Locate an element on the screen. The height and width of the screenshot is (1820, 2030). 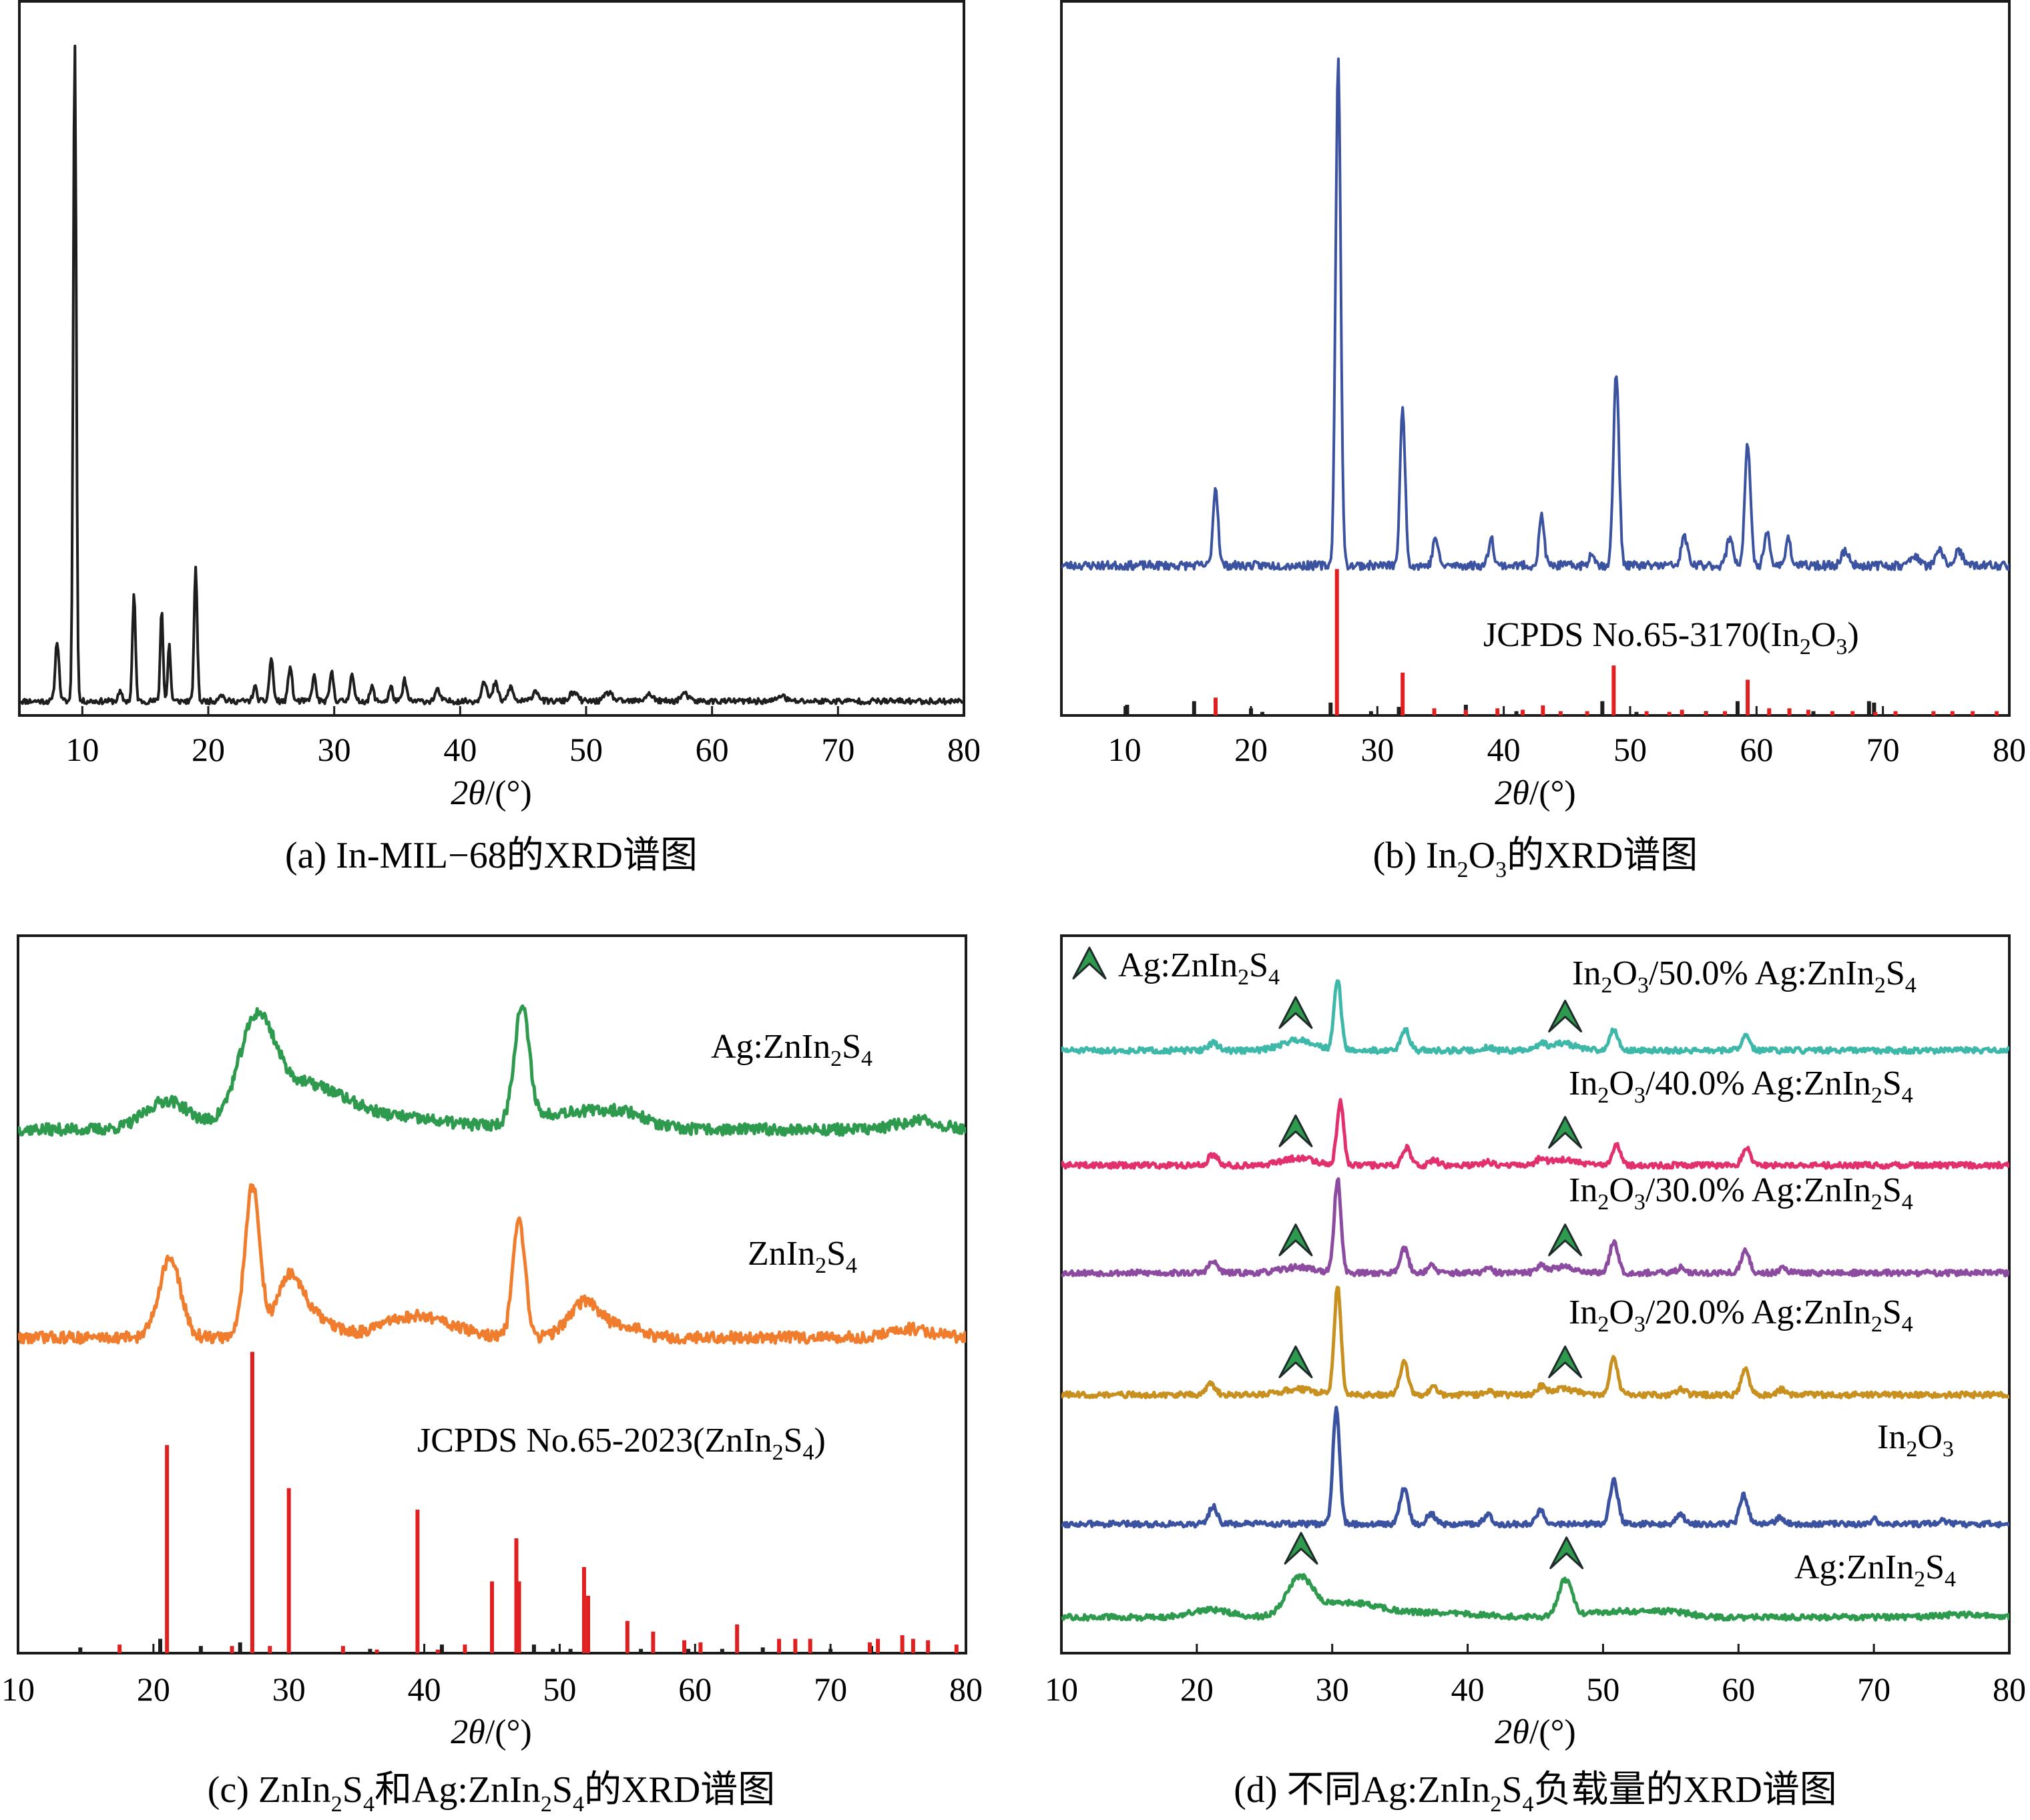
x-axis-label-2theta: 2θ is located at coordinates (1512, 793).